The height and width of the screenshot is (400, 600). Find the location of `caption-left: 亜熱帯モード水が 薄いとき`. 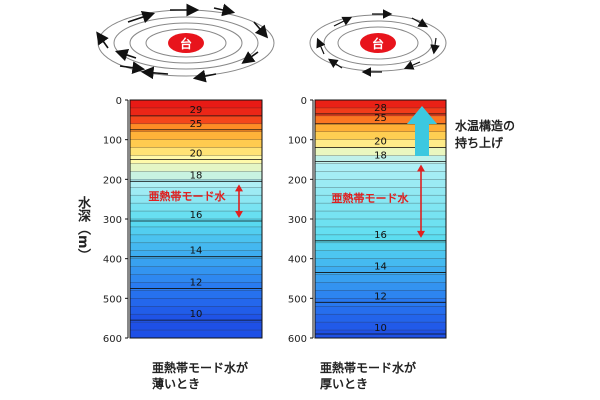

caption-left: 亜熱帯モード水が 薄いとき is located at coordinates (200, 376).